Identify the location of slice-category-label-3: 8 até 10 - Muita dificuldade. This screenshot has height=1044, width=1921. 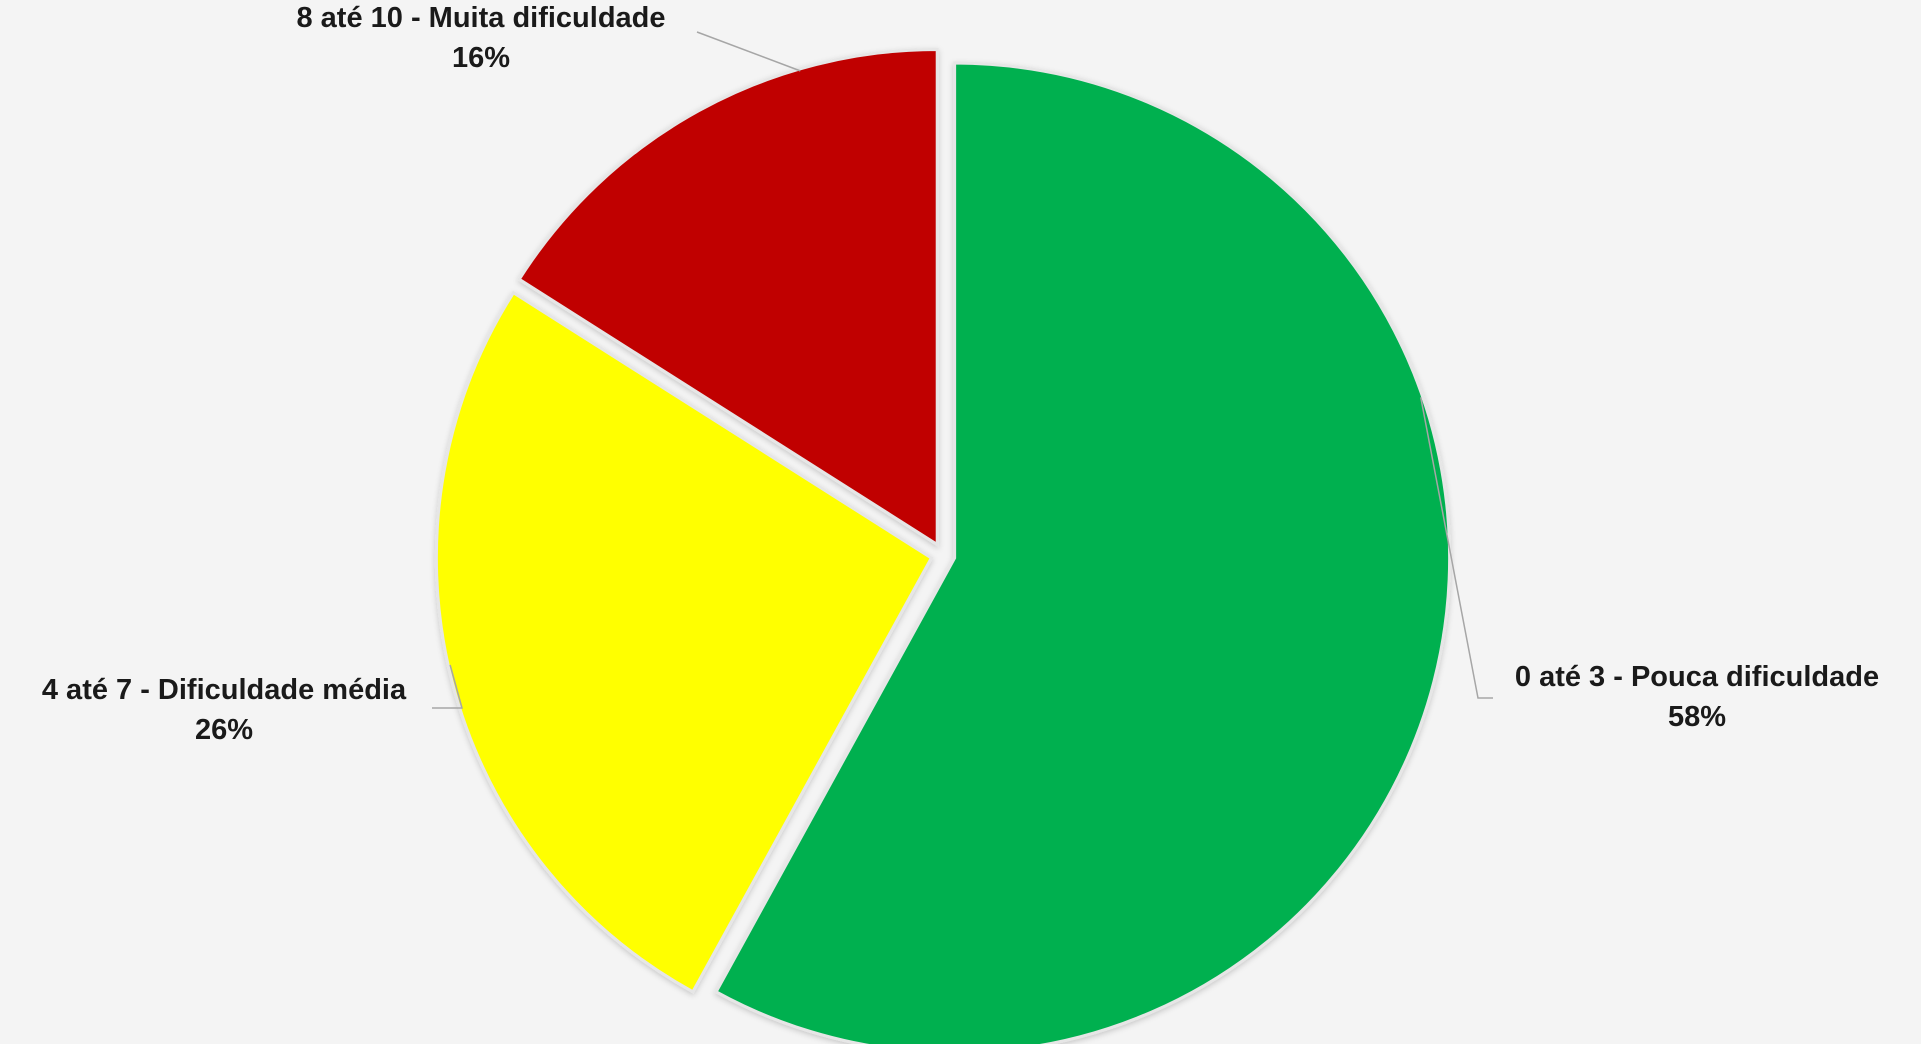
(480, 18).